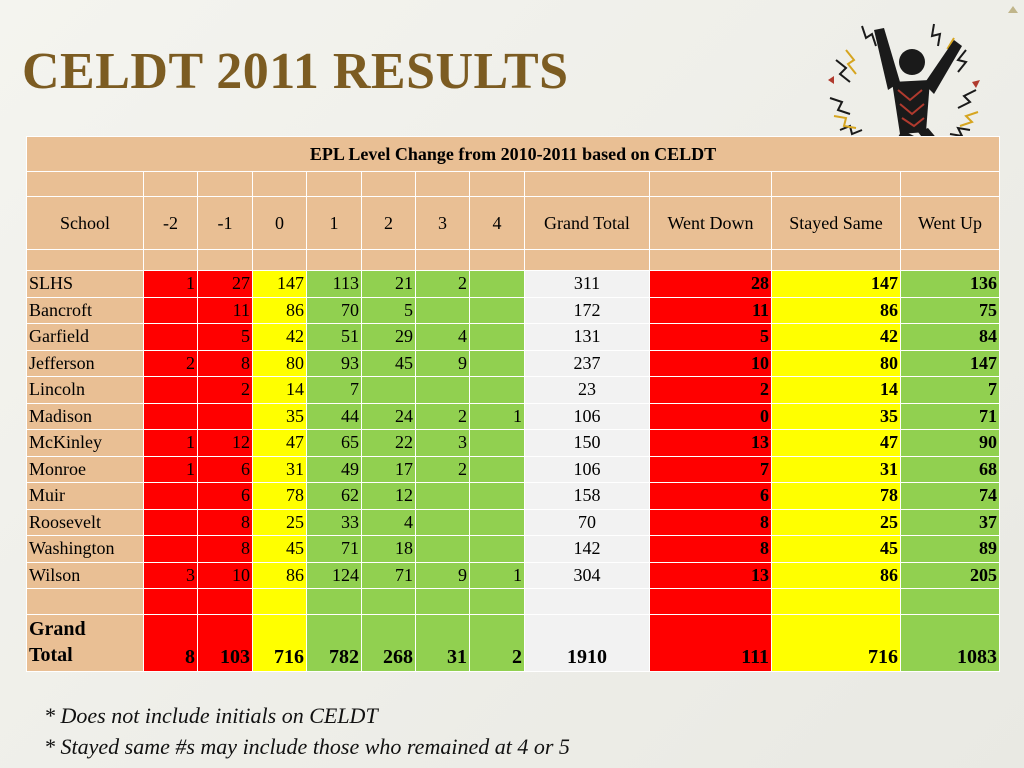 The image size is (1024, 768). Describe the element at coordinates (334, 284) in the screenshot. I see `value-cell: 113` at that location.